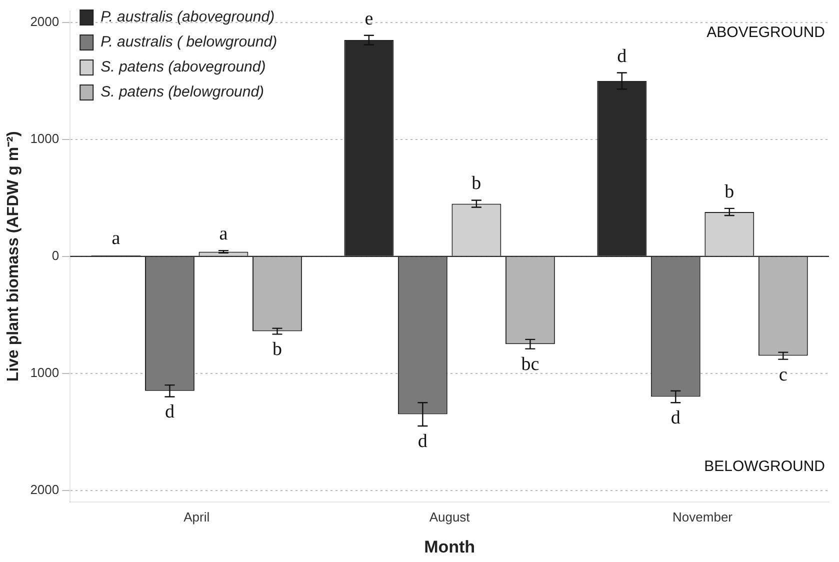  What do you see at coordinates (189, 42) in the screenshot?
I see `legend-label: P. australis ( belowground)` at bounding box center [189, 42].